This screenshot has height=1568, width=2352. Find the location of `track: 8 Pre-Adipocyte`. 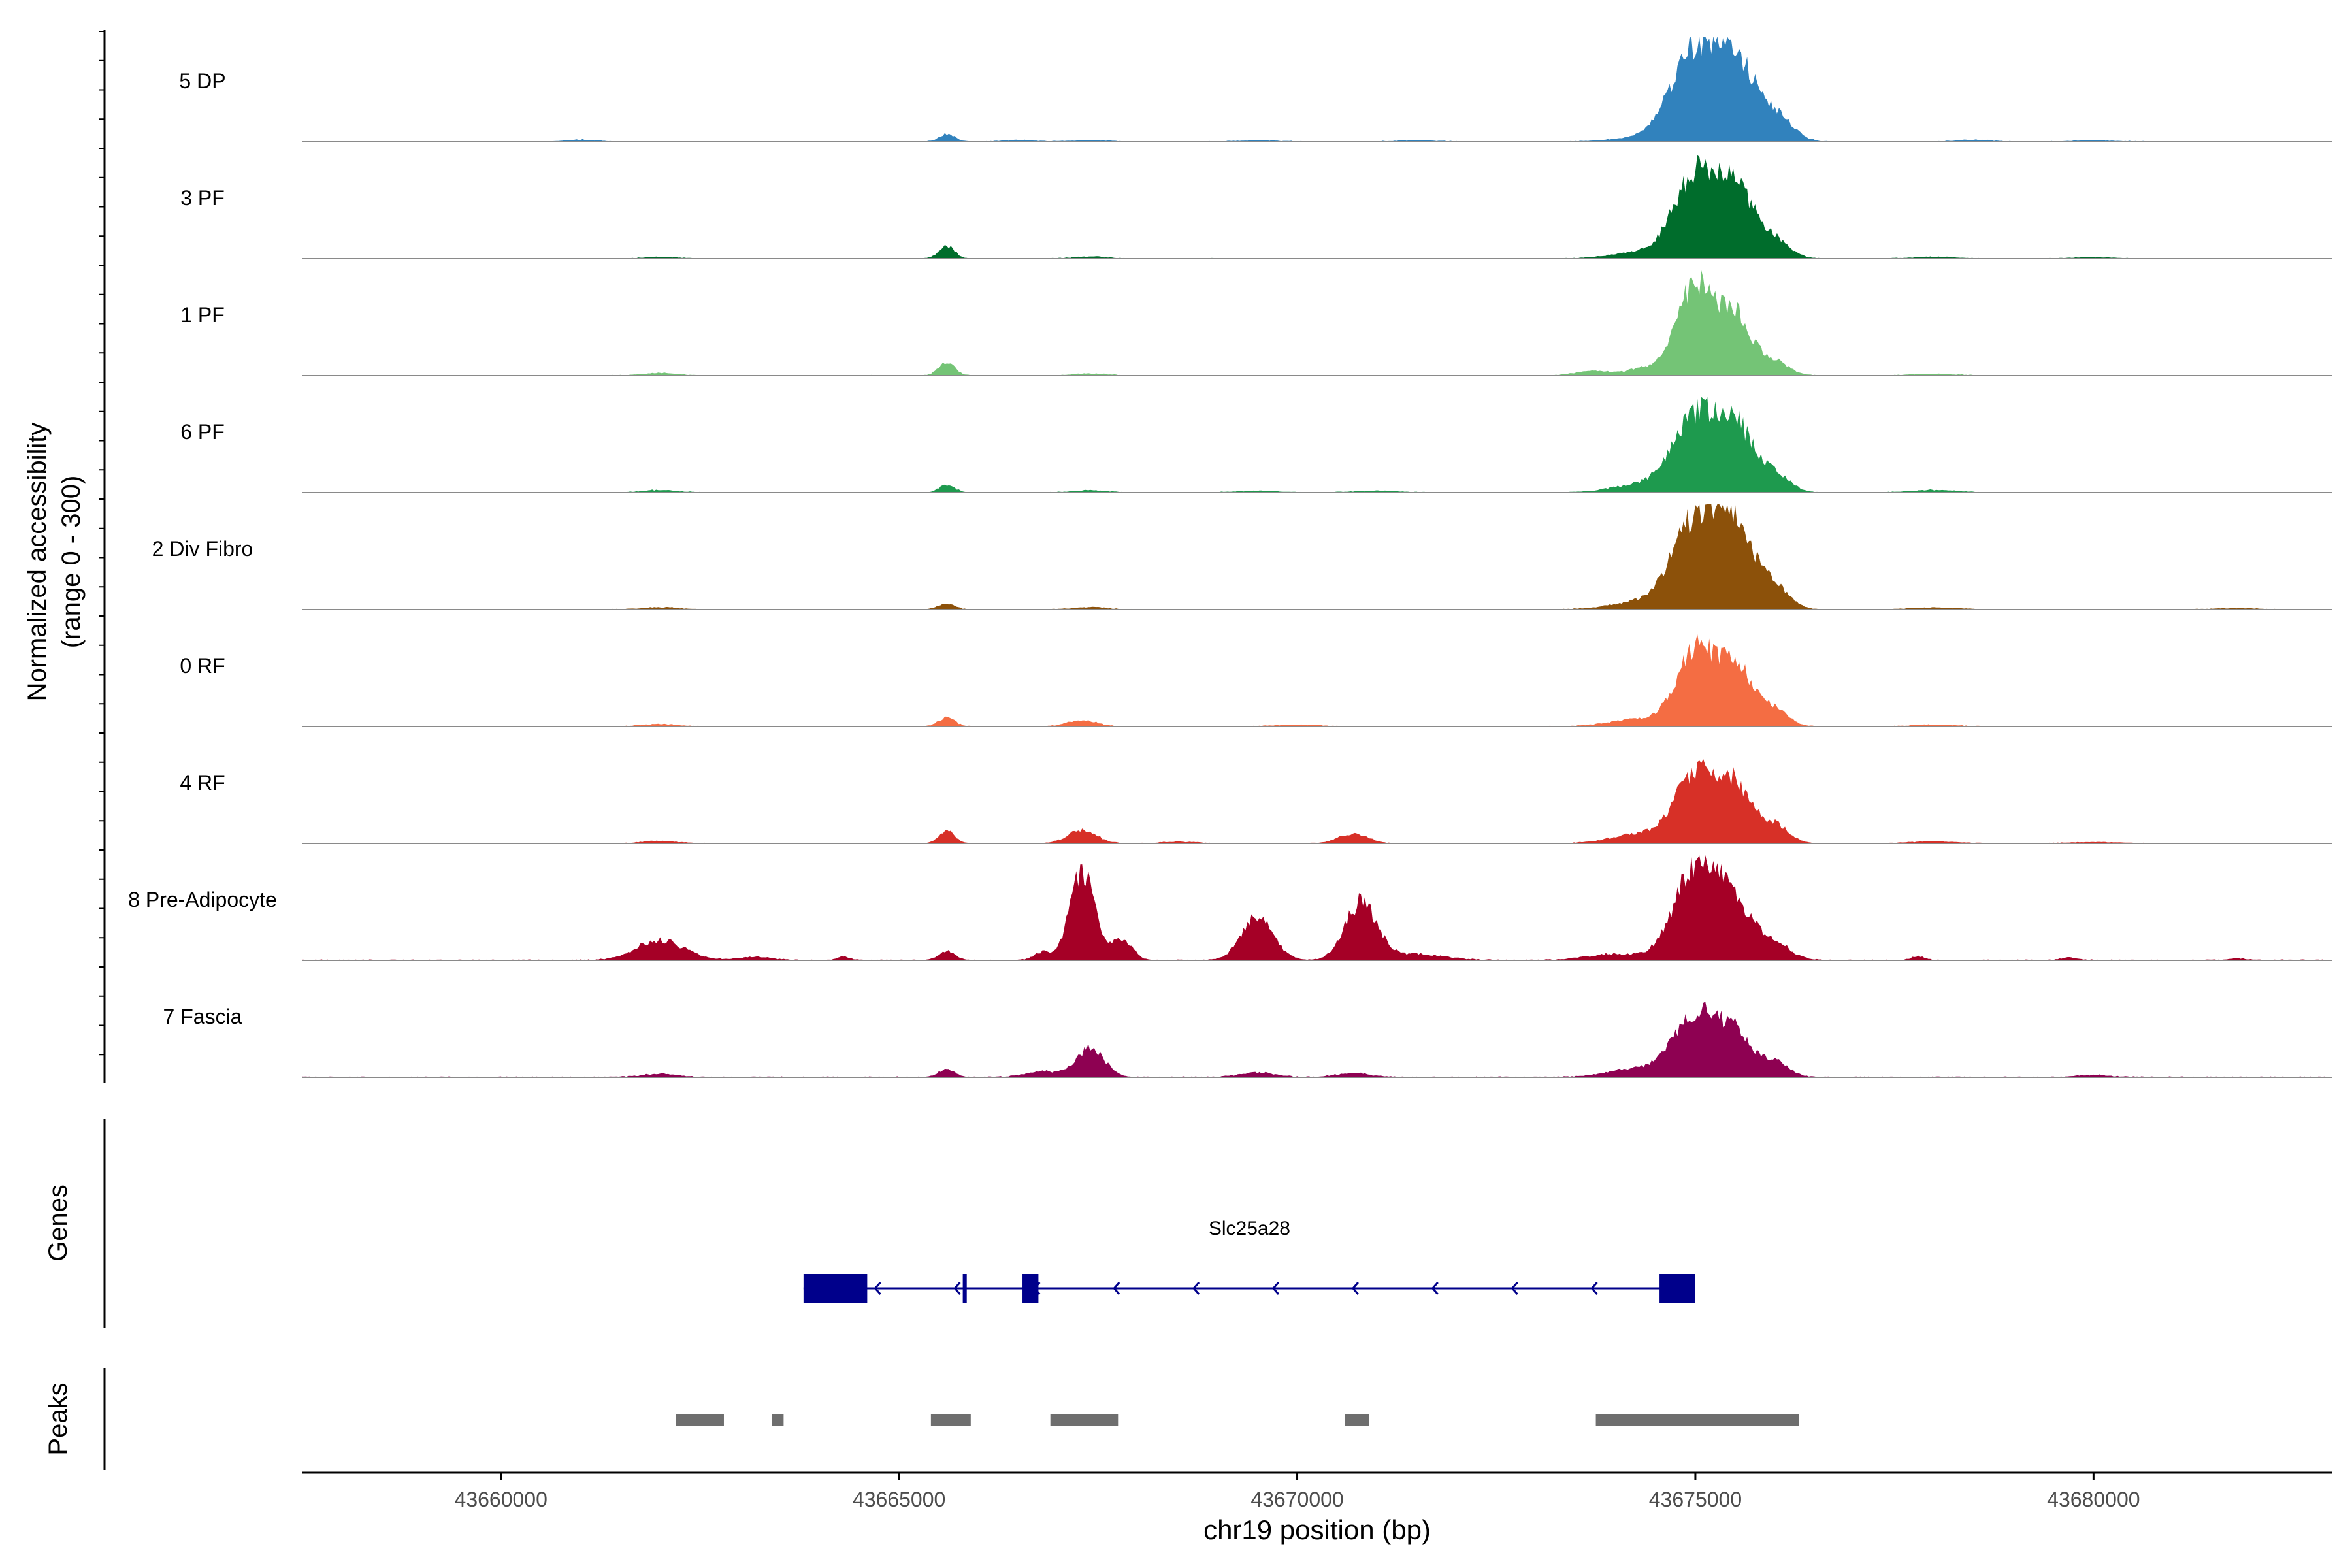

track: 8 Pre-Adipocyte is located at coordinates (1215, 905).